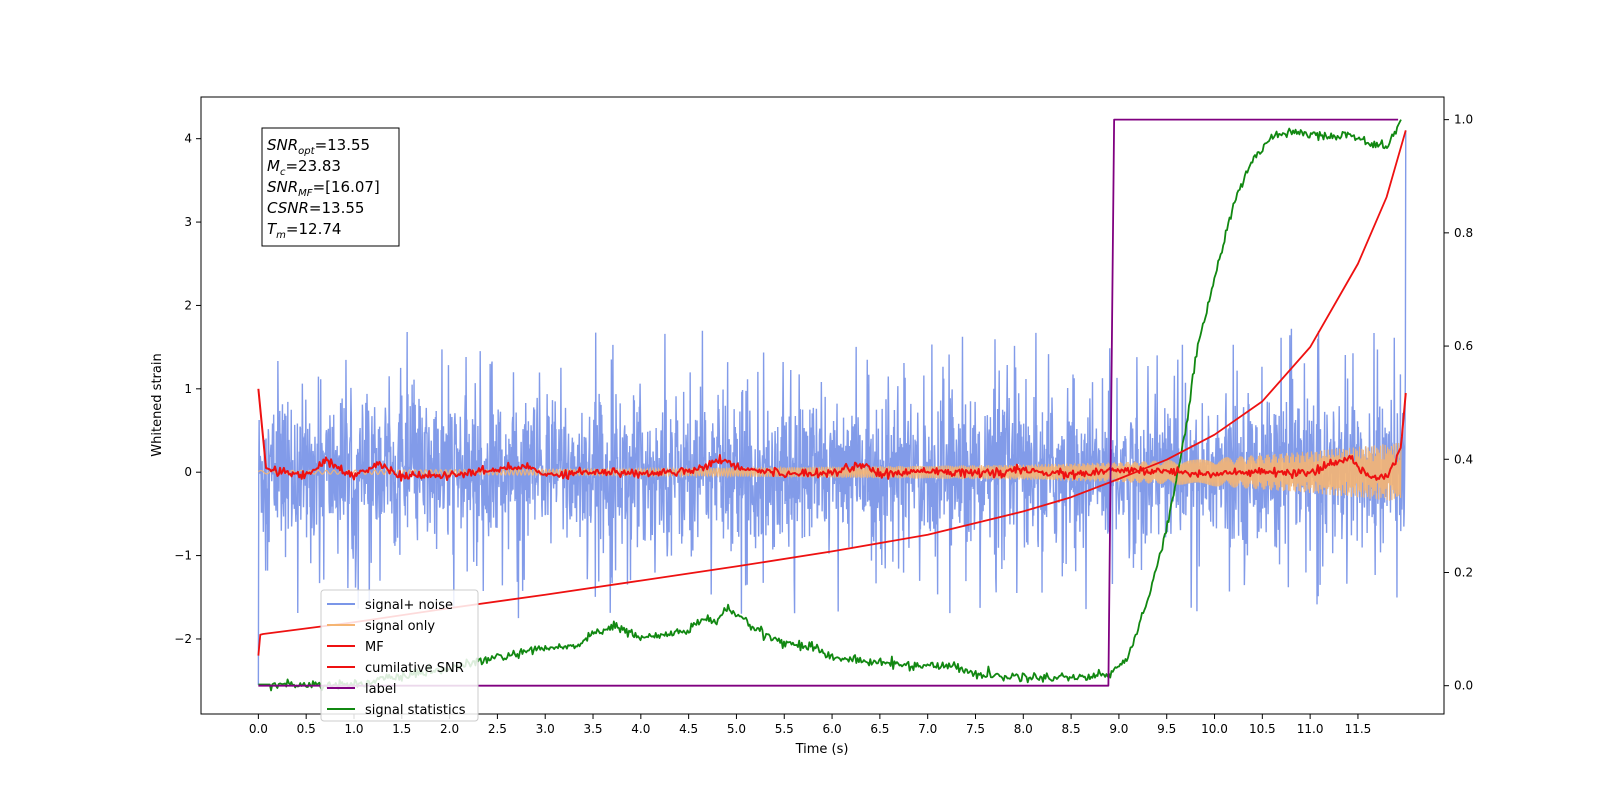  What do you see at coordinates (304, 230) in the screenshot?
I see `info-line: Tm=12.74` at bounding box center [304, 230].